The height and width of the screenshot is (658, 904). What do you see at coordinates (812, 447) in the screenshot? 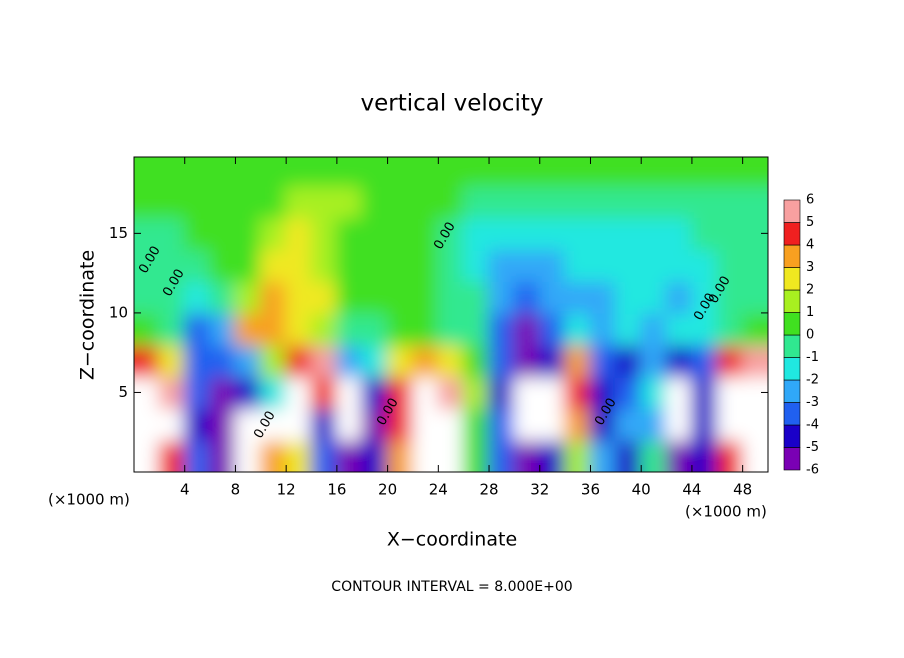
I see `colorbar-label: -5` at bounding box center [812, 447].